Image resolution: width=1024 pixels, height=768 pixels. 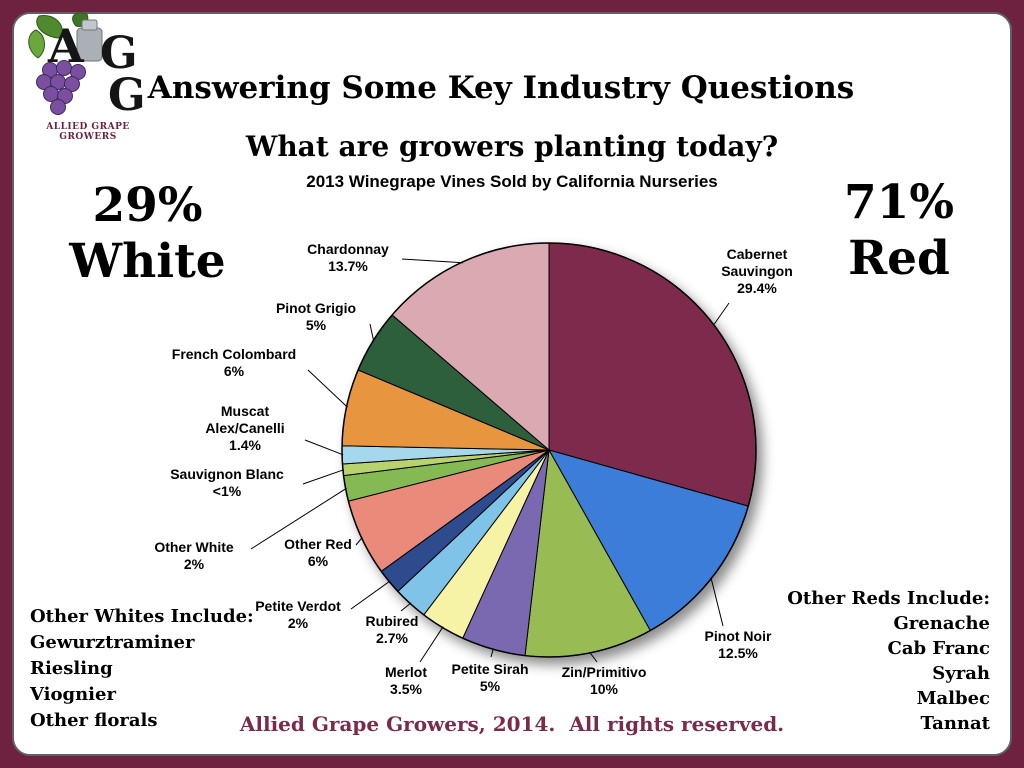 I want to click on logo-letter-g2: G, so click(x=127, y=93).